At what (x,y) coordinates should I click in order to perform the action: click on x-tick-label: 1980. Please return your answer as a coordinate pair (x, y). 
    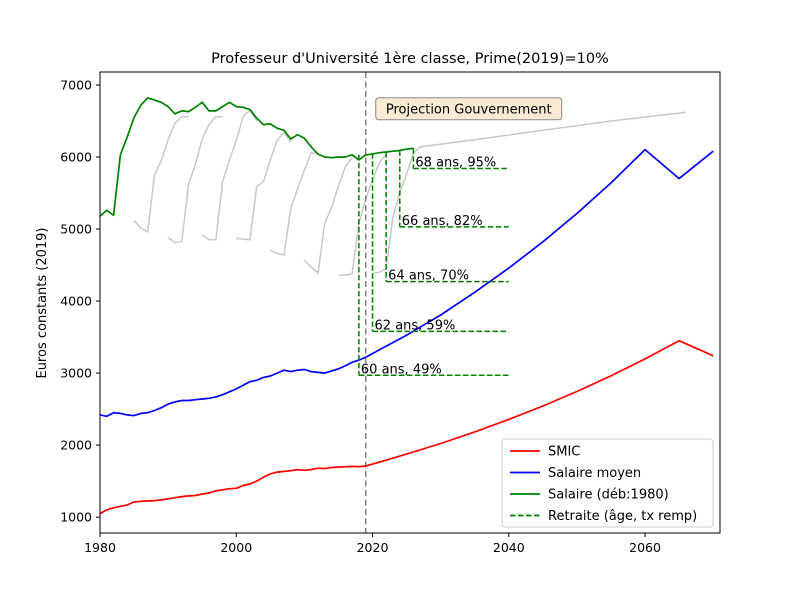
    Looking at the image, I should click on (100, 547).